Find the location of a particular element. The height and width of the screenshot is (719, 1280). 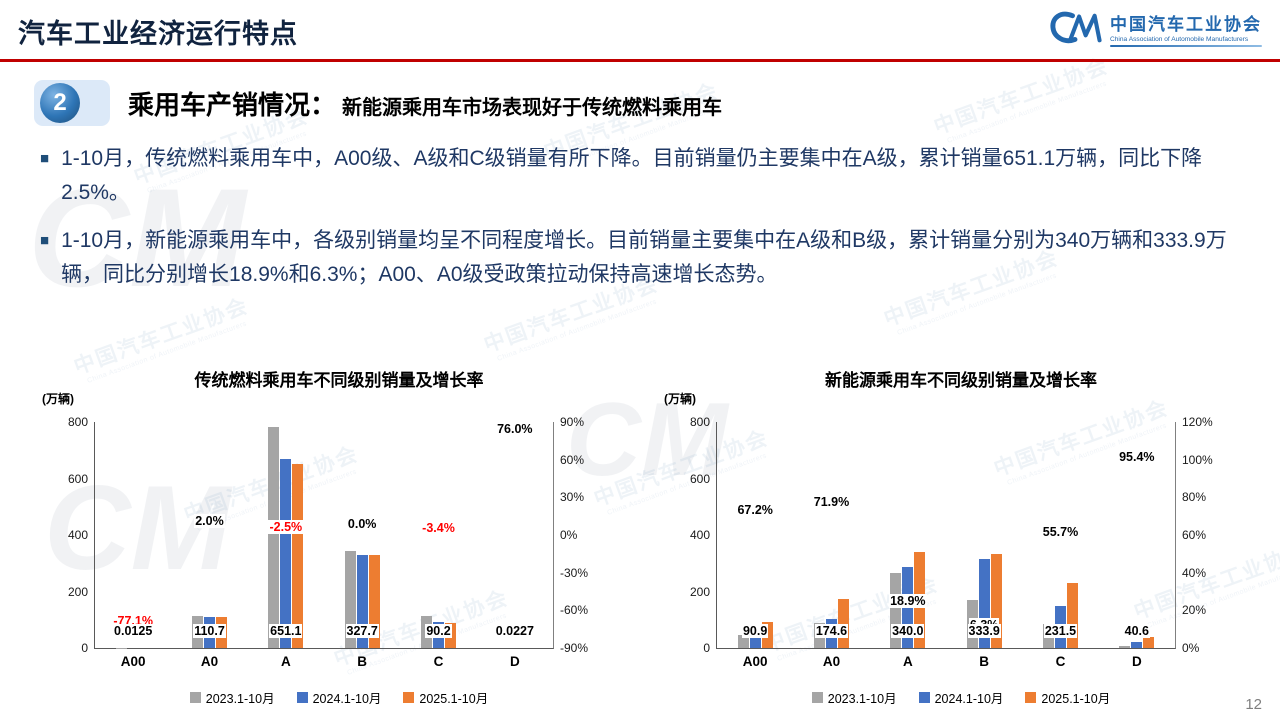

sales-value-text: 0.0227 is located at coordinates (514, 631).